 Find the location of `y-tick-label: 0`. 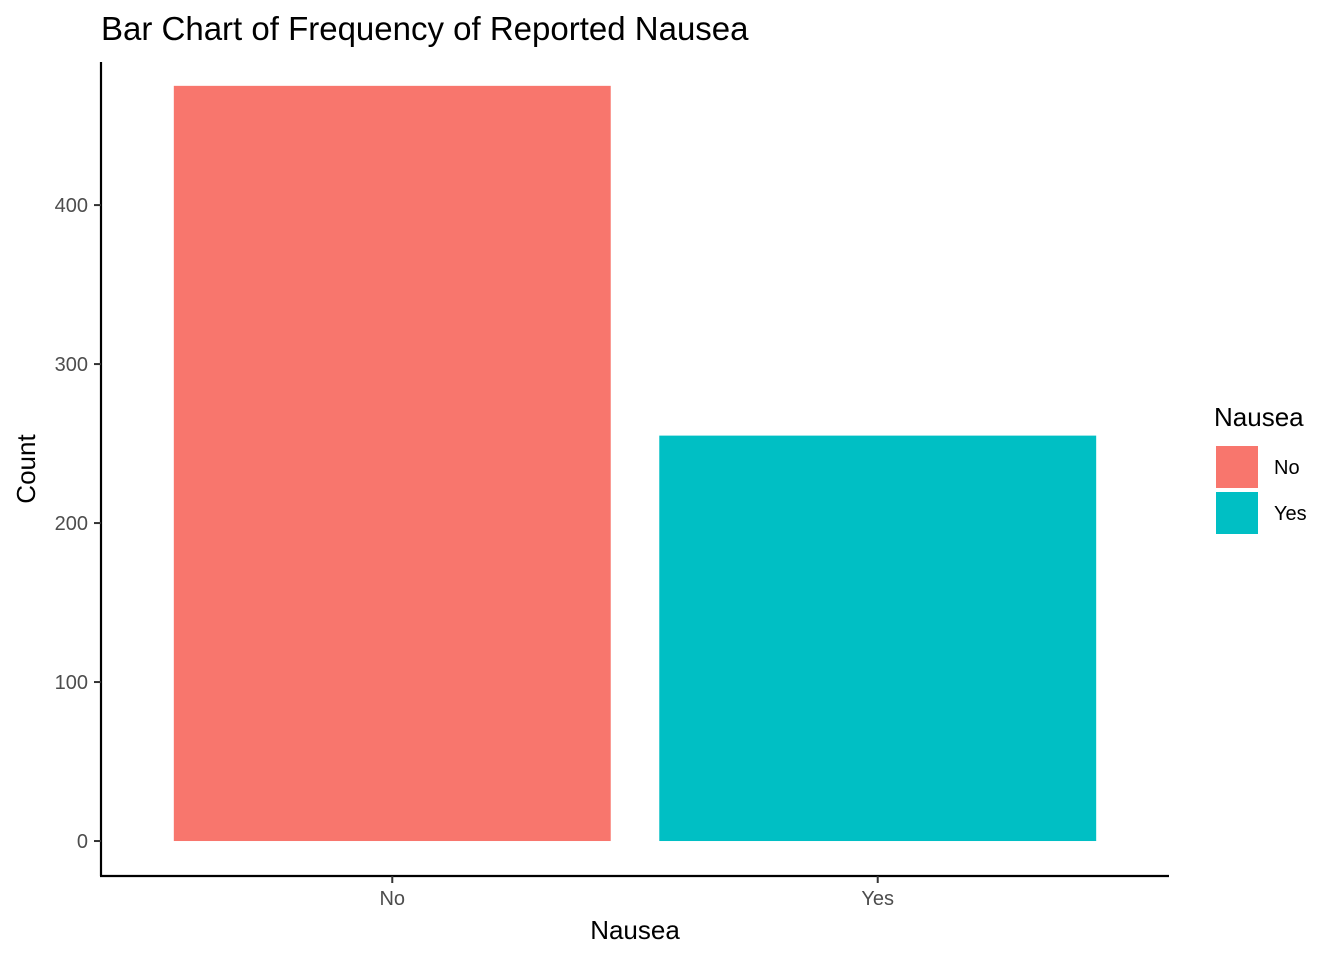

y-tick-label: 0 is located at coordinates (82, 842).